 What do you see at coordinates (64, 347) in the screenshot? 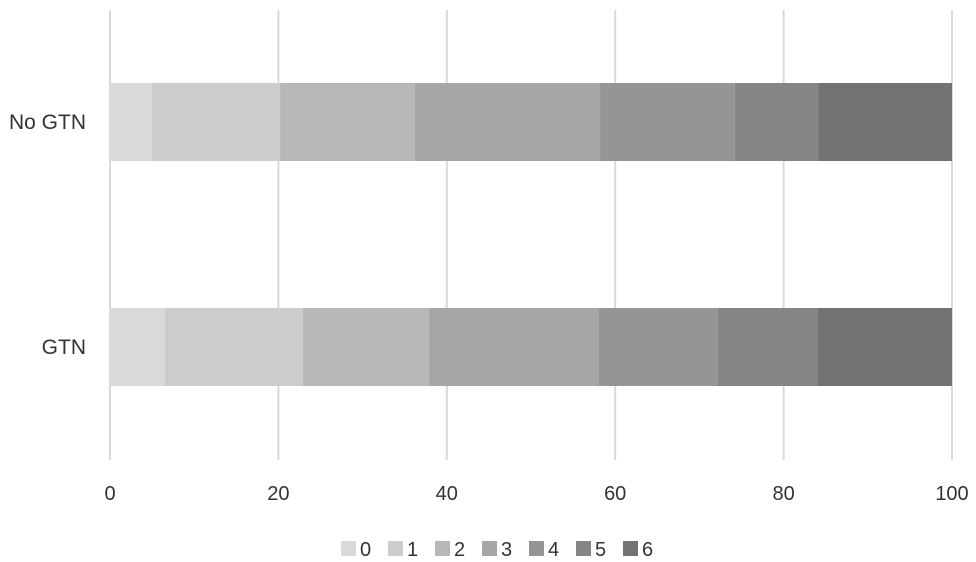
I see `category-label-gtn: GTN` at bounding box center [64, 347].